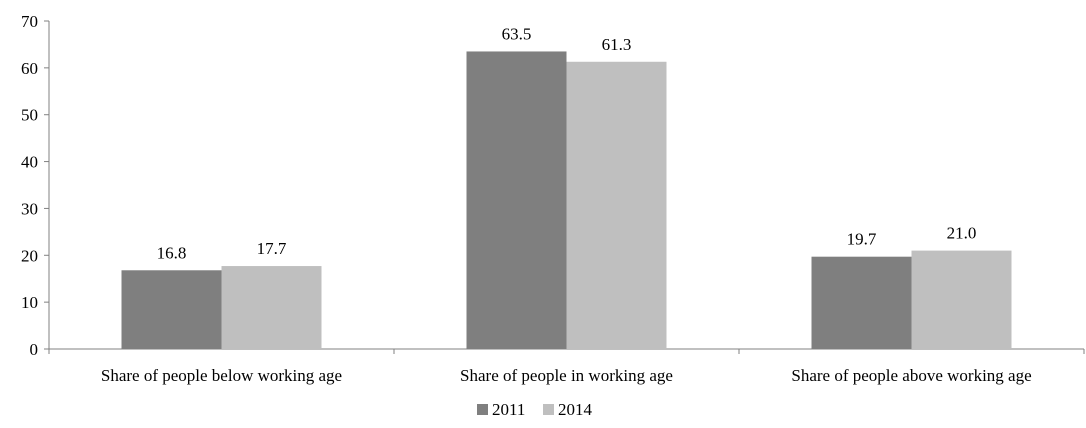  I want to click on x-category-label: Share of people above working age, so click(911, 375).